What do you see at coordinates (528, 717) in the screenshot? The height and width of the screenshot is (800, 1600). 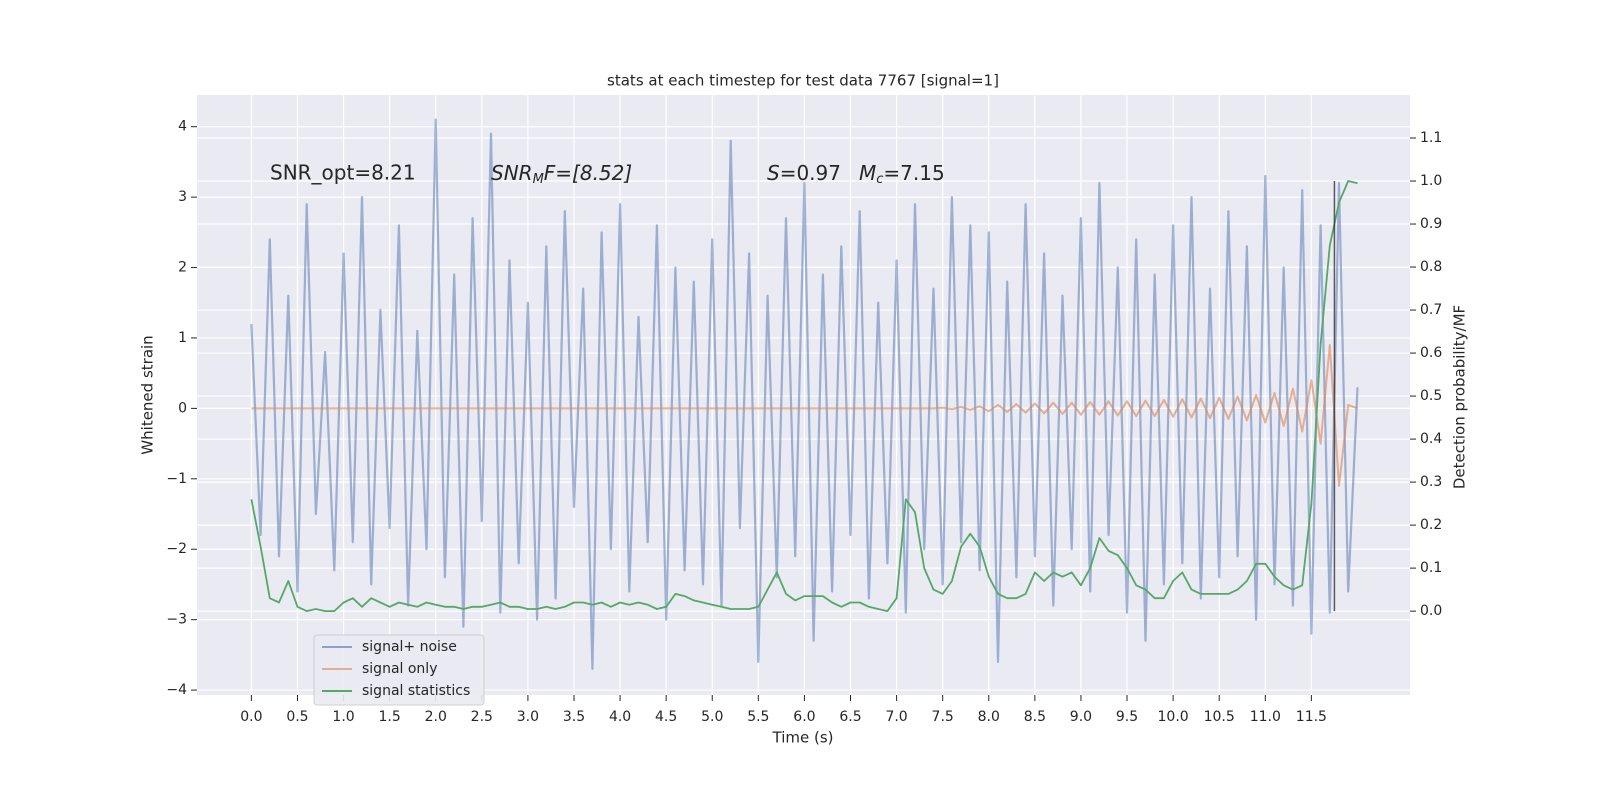 I see `x-tick-label: 3.0` at bounding box center [528, 717].